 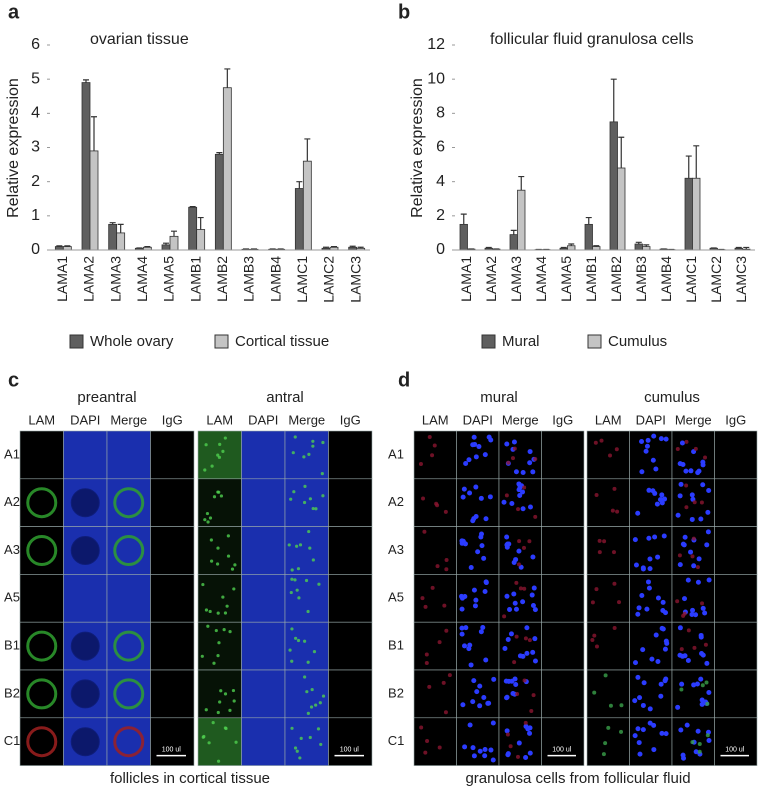 What do you see at coordinates (488, 341) in the screenshot?
I see `legend-swatch` at bounding box center [488, 341].